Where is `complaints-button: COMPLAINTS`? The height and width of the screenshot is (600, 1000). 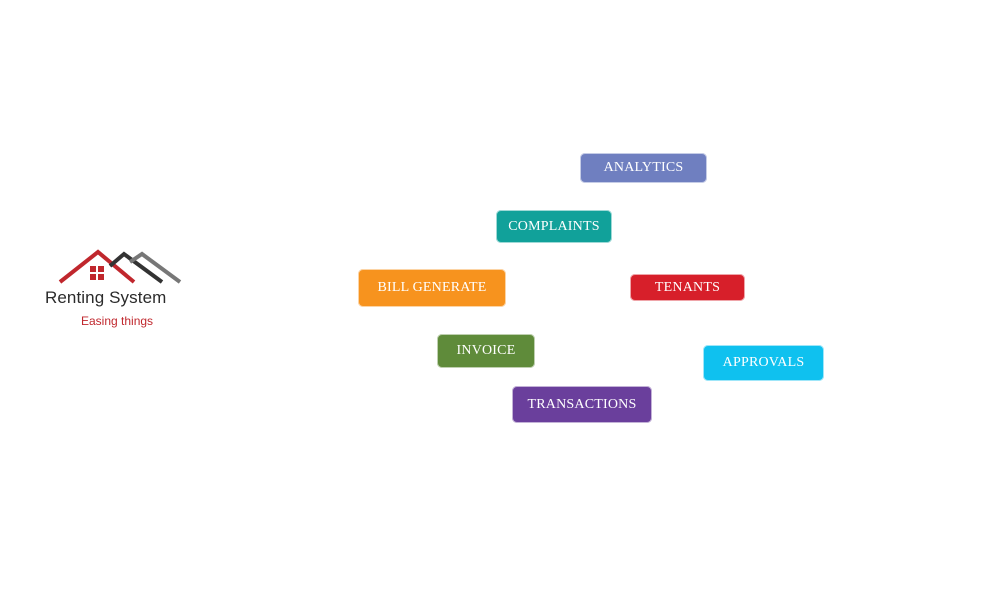 complaints-button: COMPLAINTS is located at coordinates (554, 226).